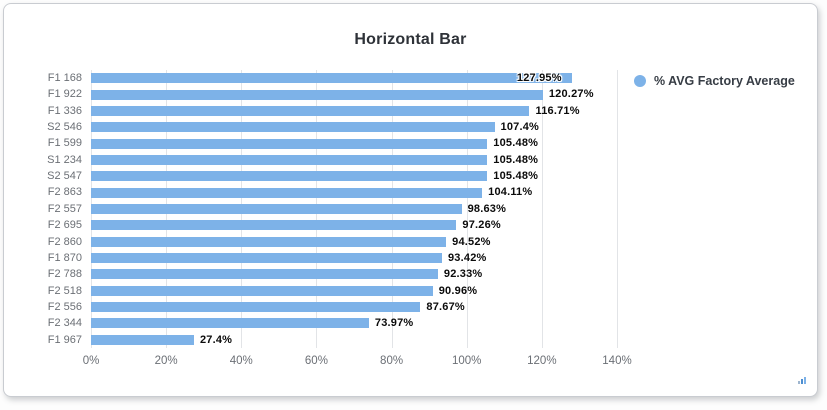  I want to click on bar-row: F2 788 92.33%, so click(415, 274).